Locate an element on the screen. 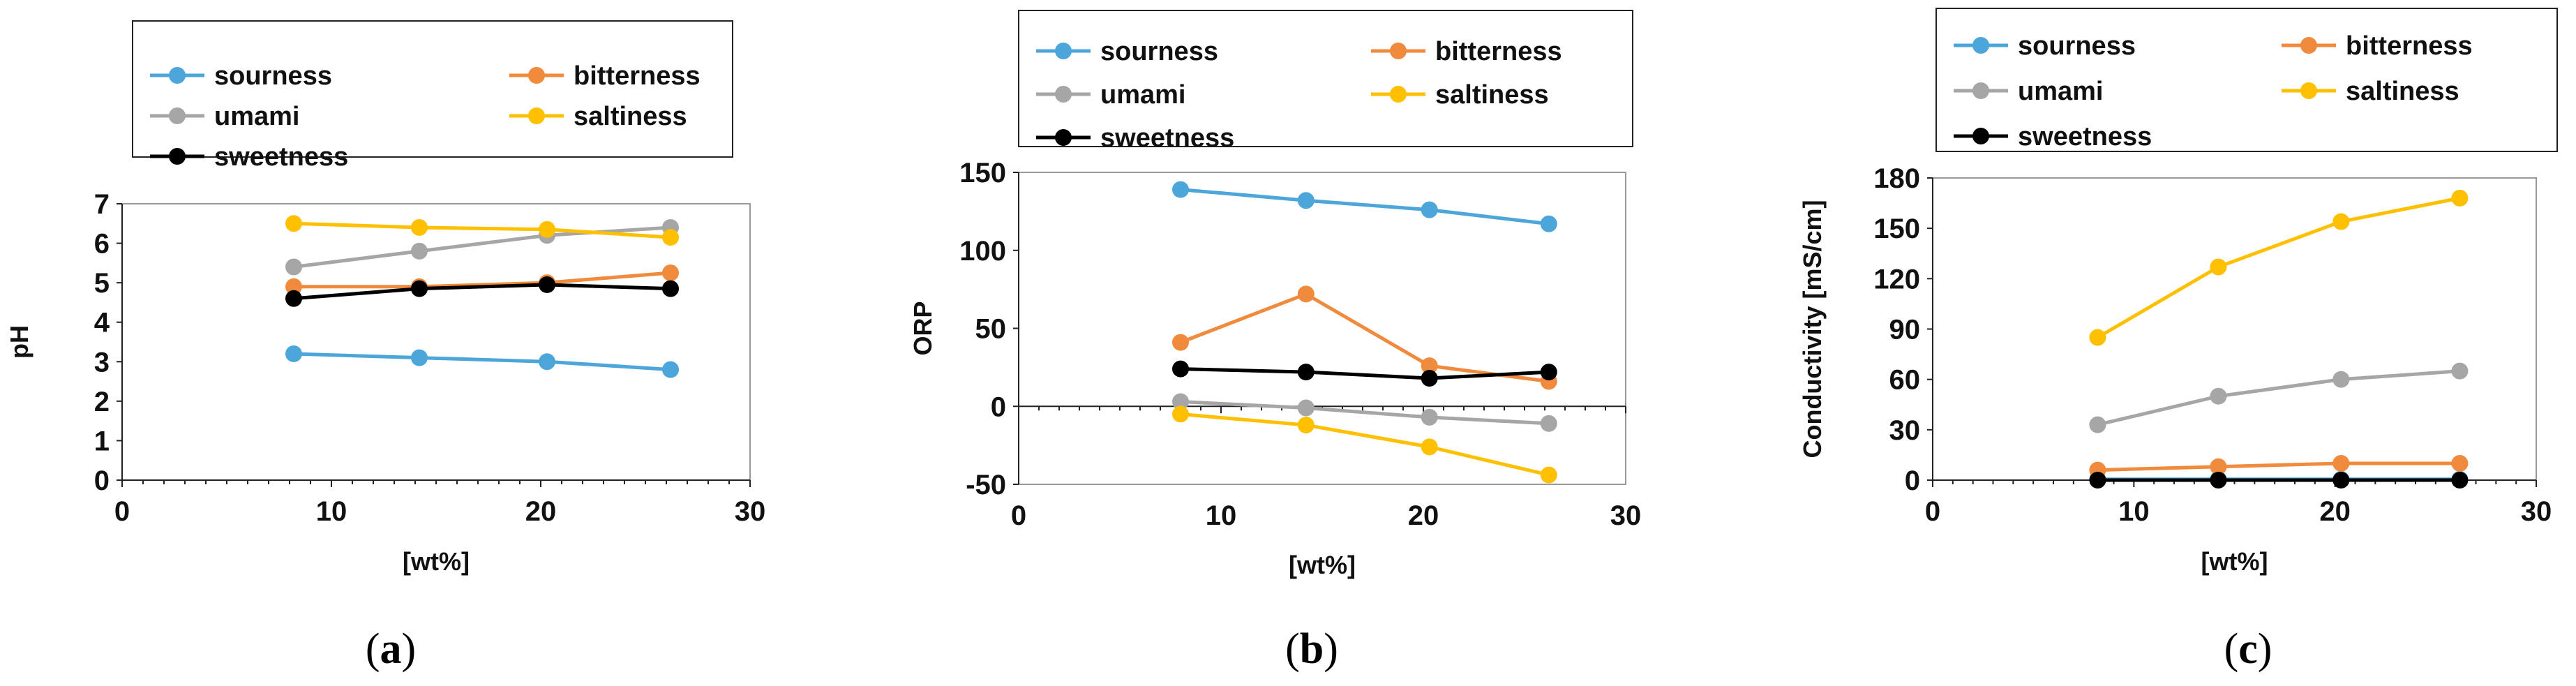  series-line-bitterness is located at coordinates (1365, 337).